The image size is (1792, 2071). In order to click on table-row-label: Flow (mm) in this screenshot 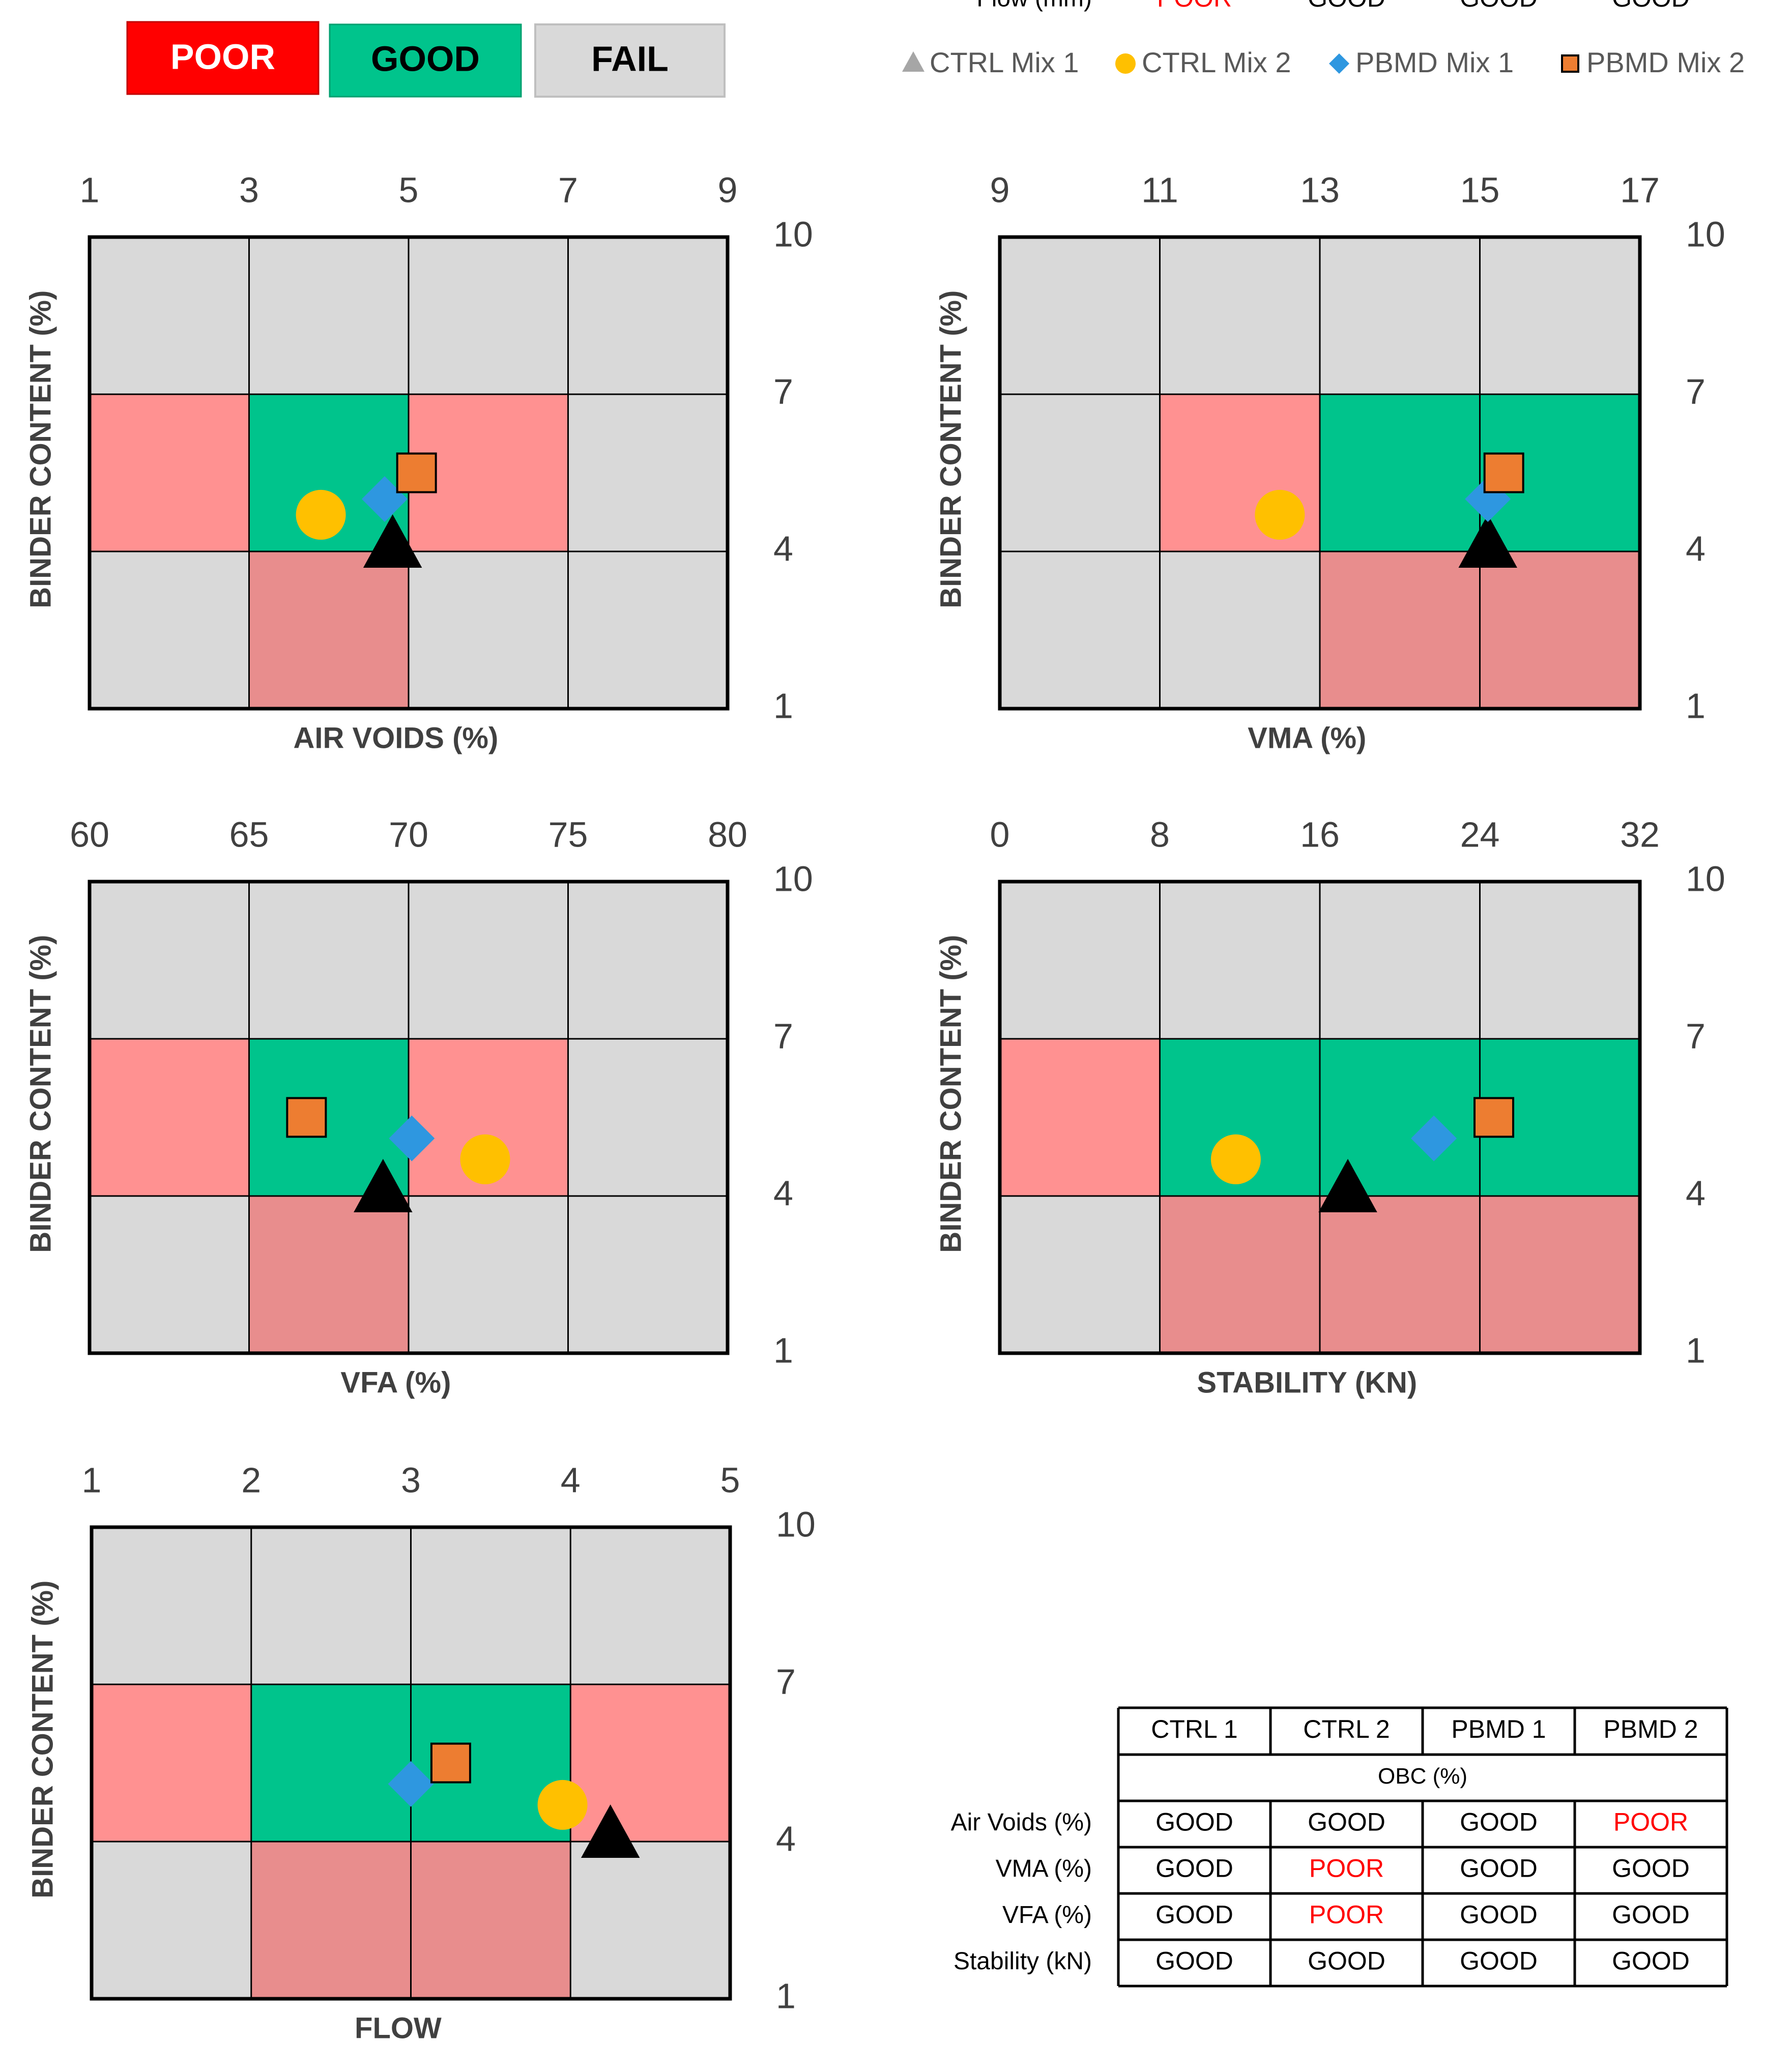, I will do `click(1034, 6)`.